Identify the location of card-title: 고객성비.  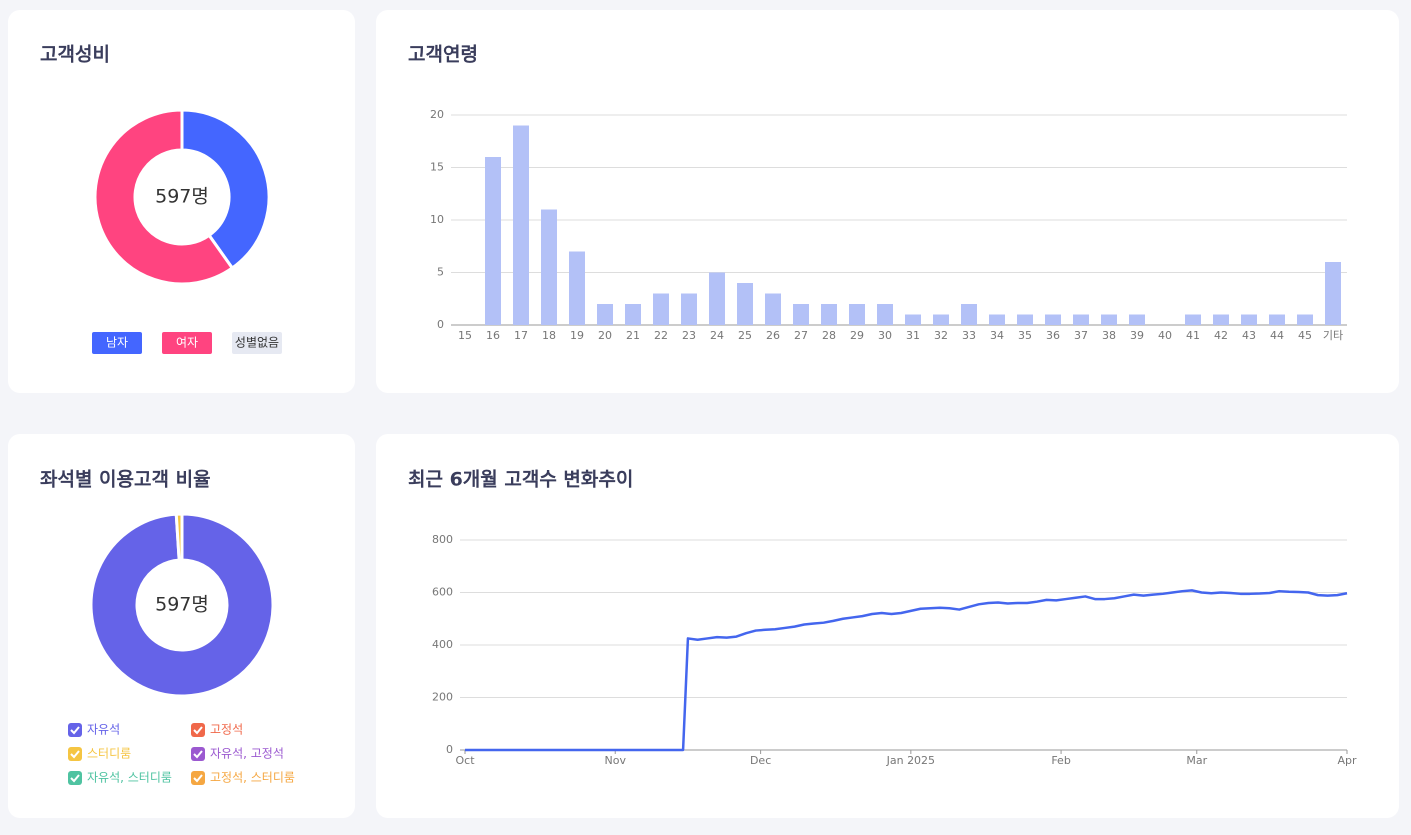
(75, 55).